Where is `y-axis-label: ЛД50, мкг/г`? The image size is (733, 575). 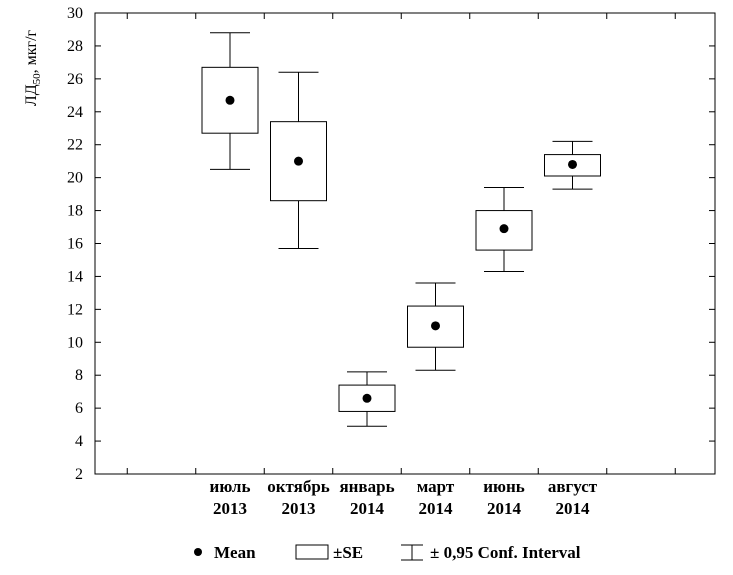
y-axis-label: ЛД50, мкг/г is located at coordinates (33, 67).